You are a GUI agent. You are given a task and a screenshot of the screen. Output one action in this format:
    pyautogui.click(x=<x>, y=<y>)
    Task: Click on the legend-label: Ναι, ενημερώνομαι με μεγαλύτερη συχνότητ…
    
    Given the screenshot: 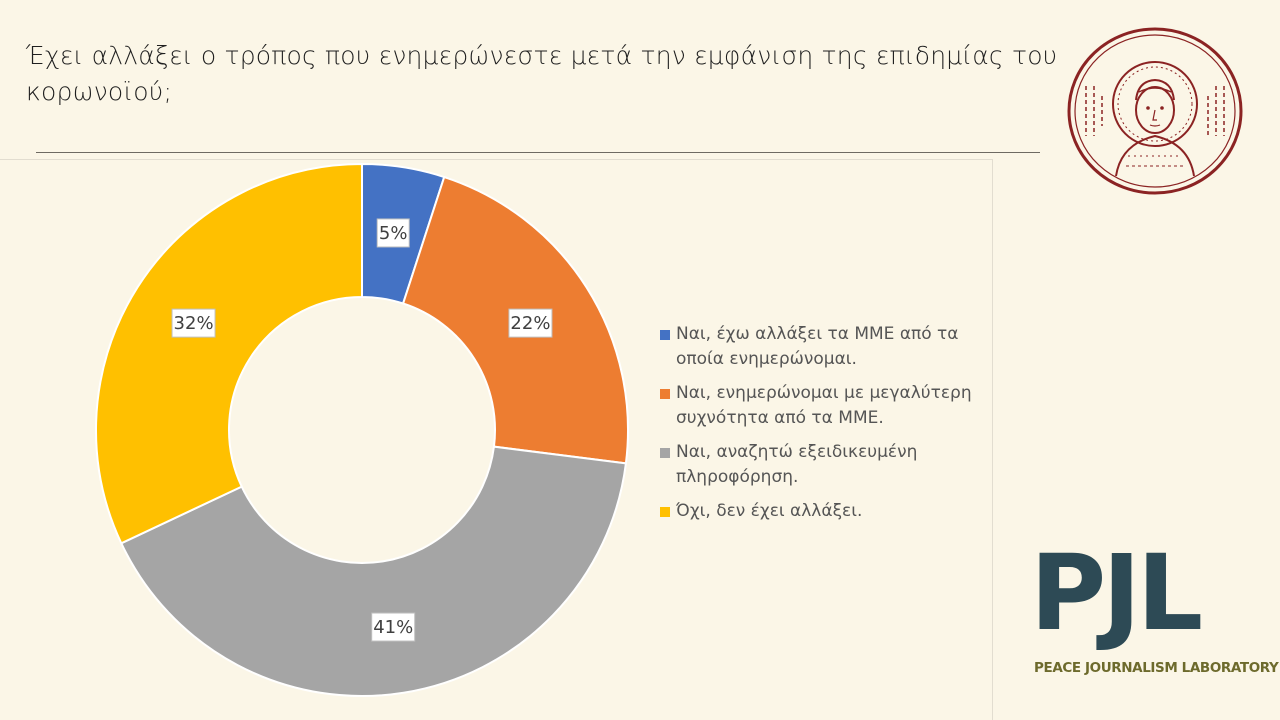 What is the action you would take?
    pyautogui.click(x=824, y=405)
    